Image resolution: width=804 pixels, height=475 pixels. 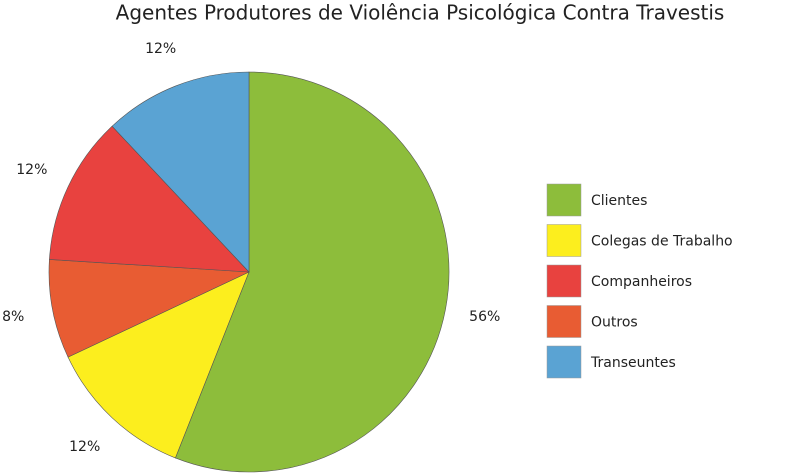 What do you see at coordinates (633, 363) in the screenshot?
I see `legend-label: Transeuntes` at bounding box center [633, 363].